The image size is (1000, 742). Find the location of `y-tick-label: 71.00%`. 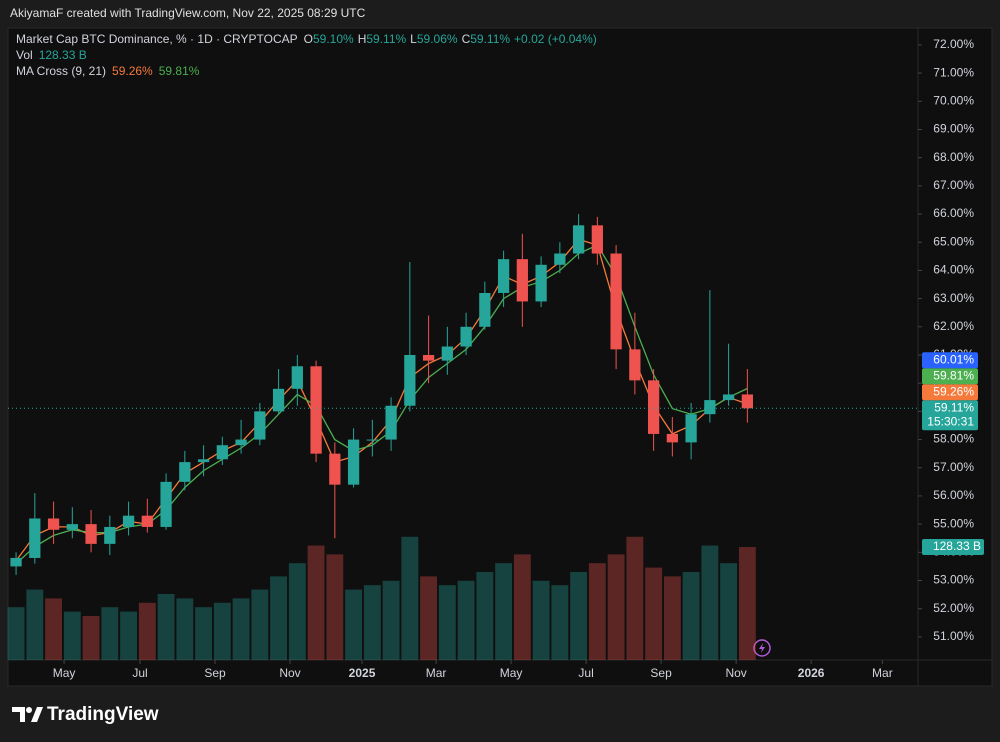

y-tick-label: 71.00% is located at coordinates (953, 72).